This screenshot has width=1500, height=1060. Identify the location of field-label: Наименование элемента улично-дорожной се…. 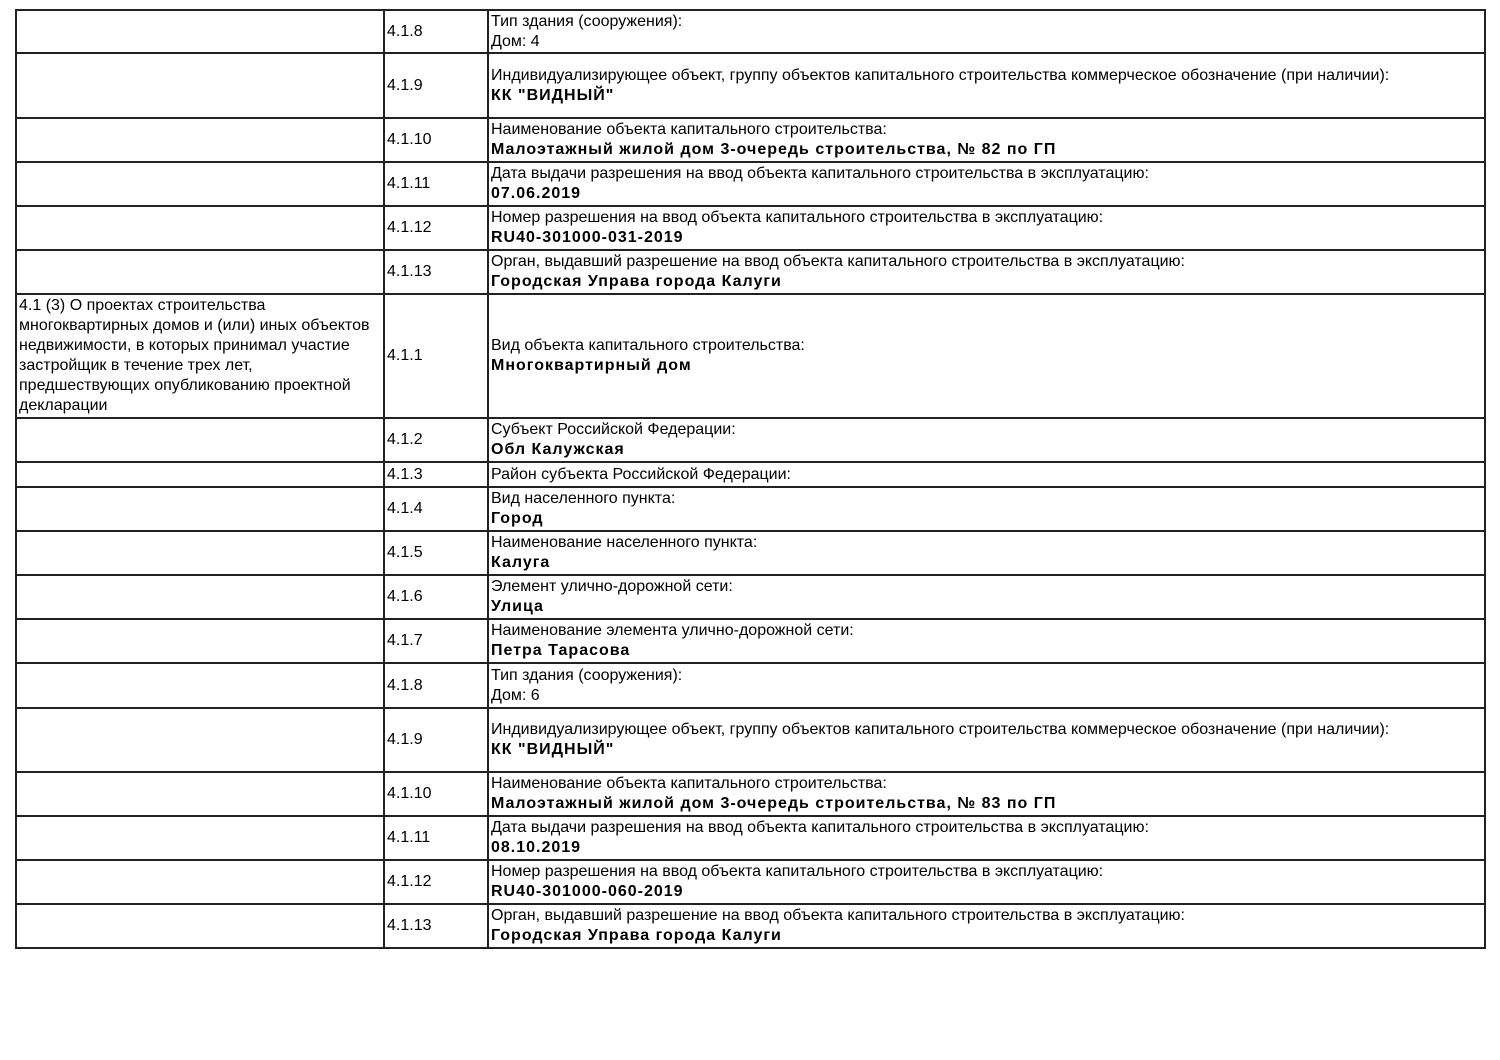
(672, 630).